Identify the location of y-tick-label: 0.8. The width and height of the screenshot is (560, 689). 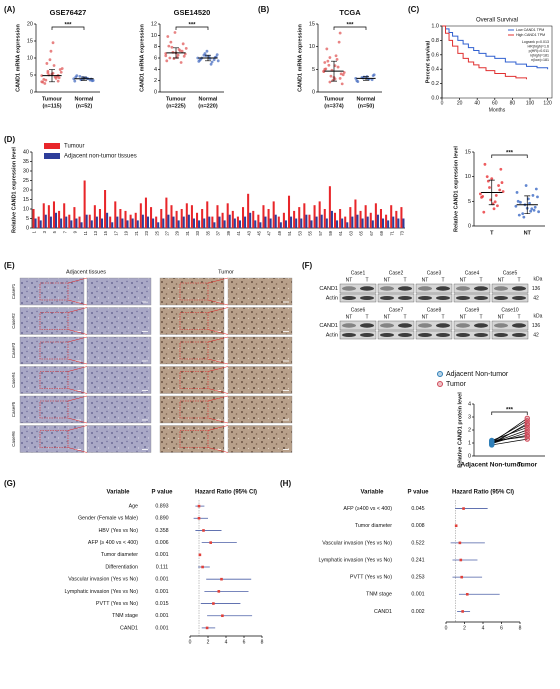
(435, 41).